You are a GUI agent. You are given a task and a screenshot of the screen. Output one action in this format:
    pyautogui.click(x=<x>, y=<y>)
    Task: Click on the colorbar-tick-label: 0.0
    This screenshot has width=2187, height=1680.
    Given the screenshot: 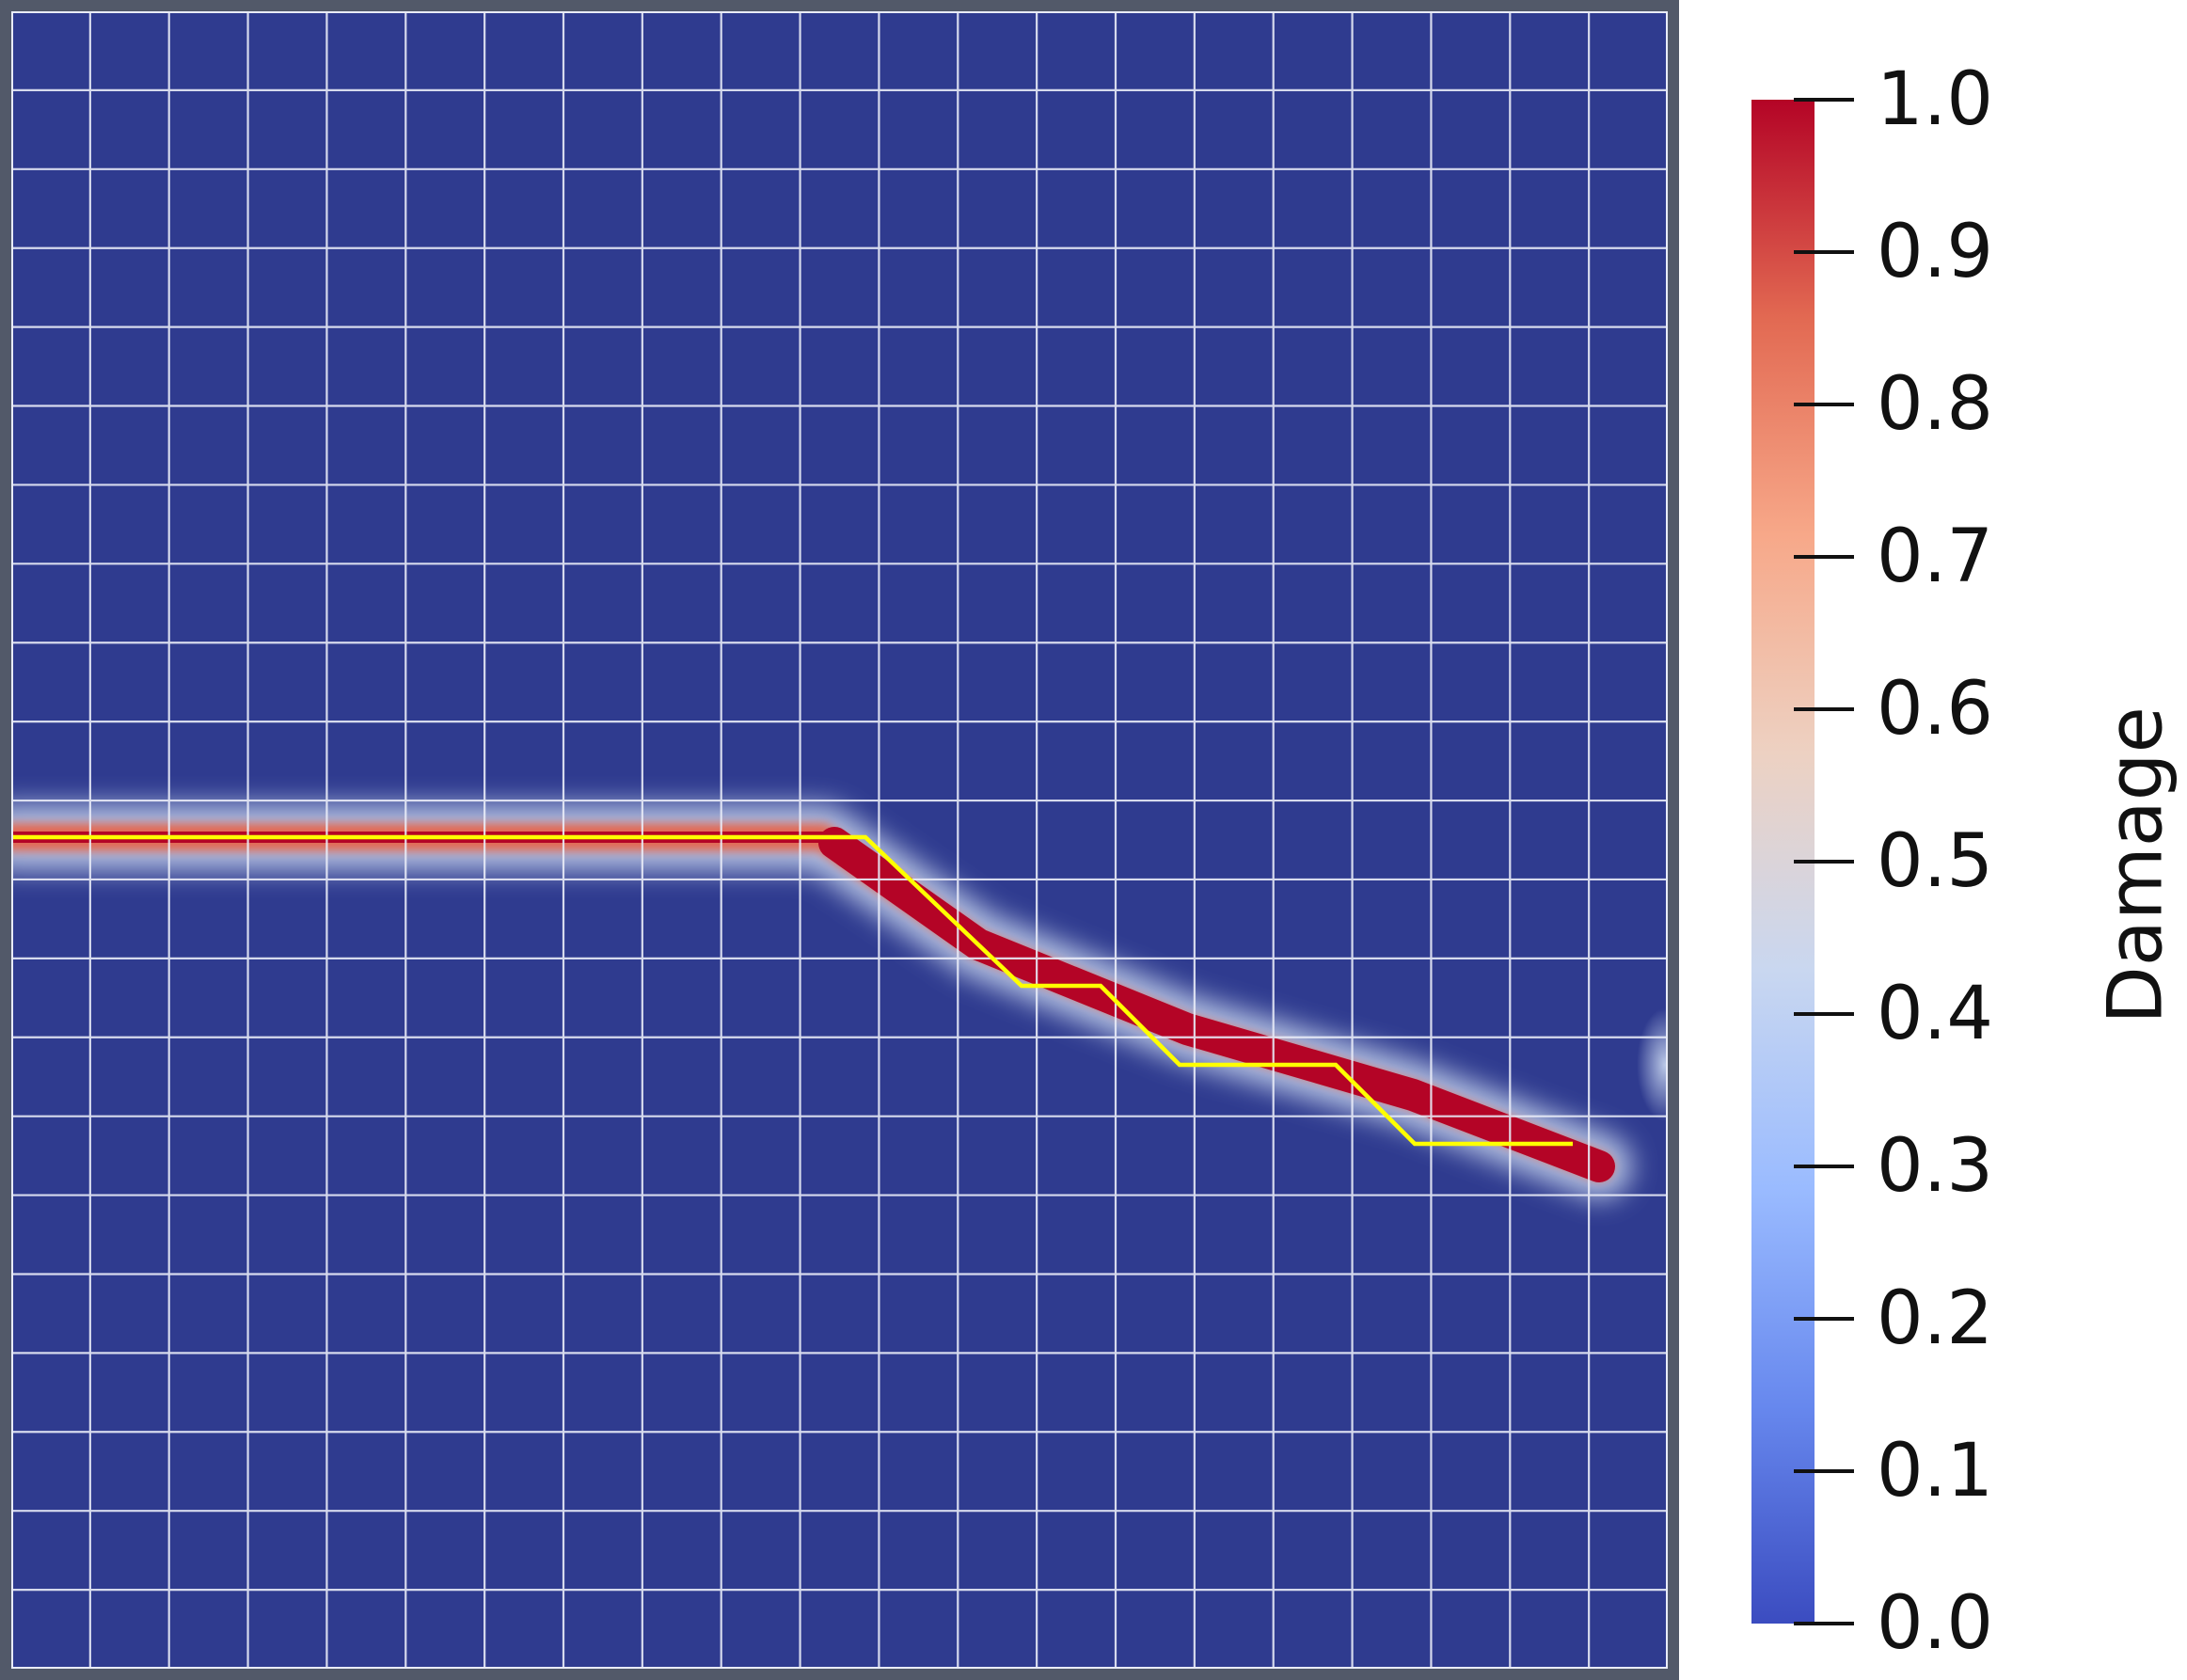 What is the action you would take?
    pyautogui.click(x=1935, y=1623)
    